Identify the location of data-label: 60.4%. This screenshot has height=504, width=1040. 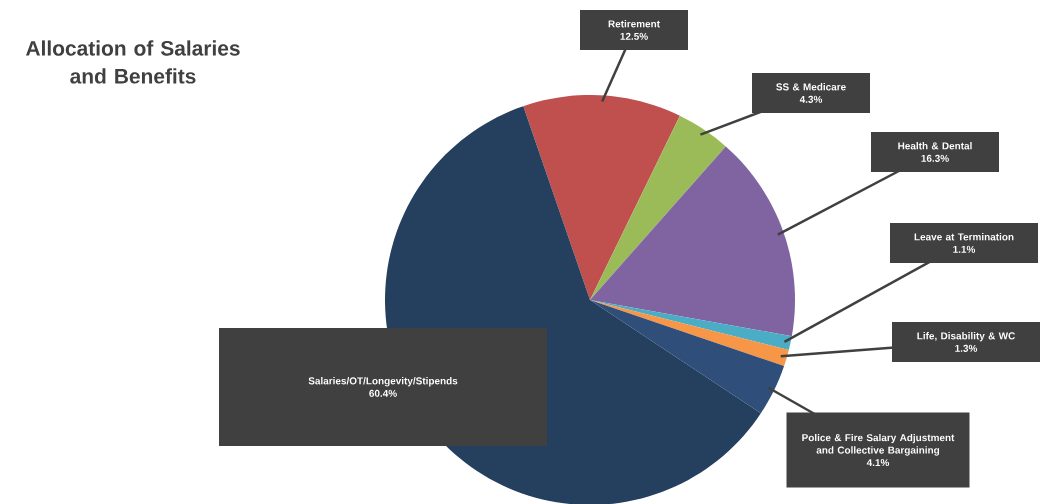
(383, 393).